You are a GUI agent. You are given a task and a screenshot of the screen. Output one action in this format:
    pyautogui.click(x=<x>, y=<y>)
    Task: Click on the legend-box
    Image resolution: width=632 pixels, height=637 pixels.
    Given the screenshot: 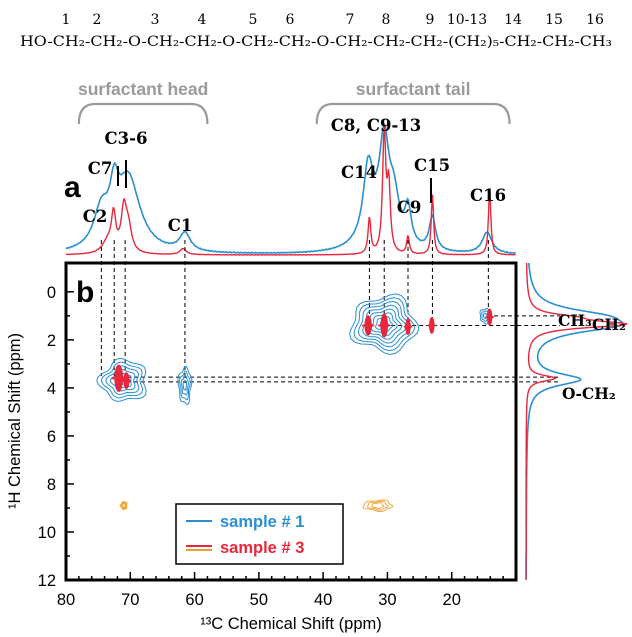 What is the action you would take?
    pyautogui.click(x=259, y=534)
    